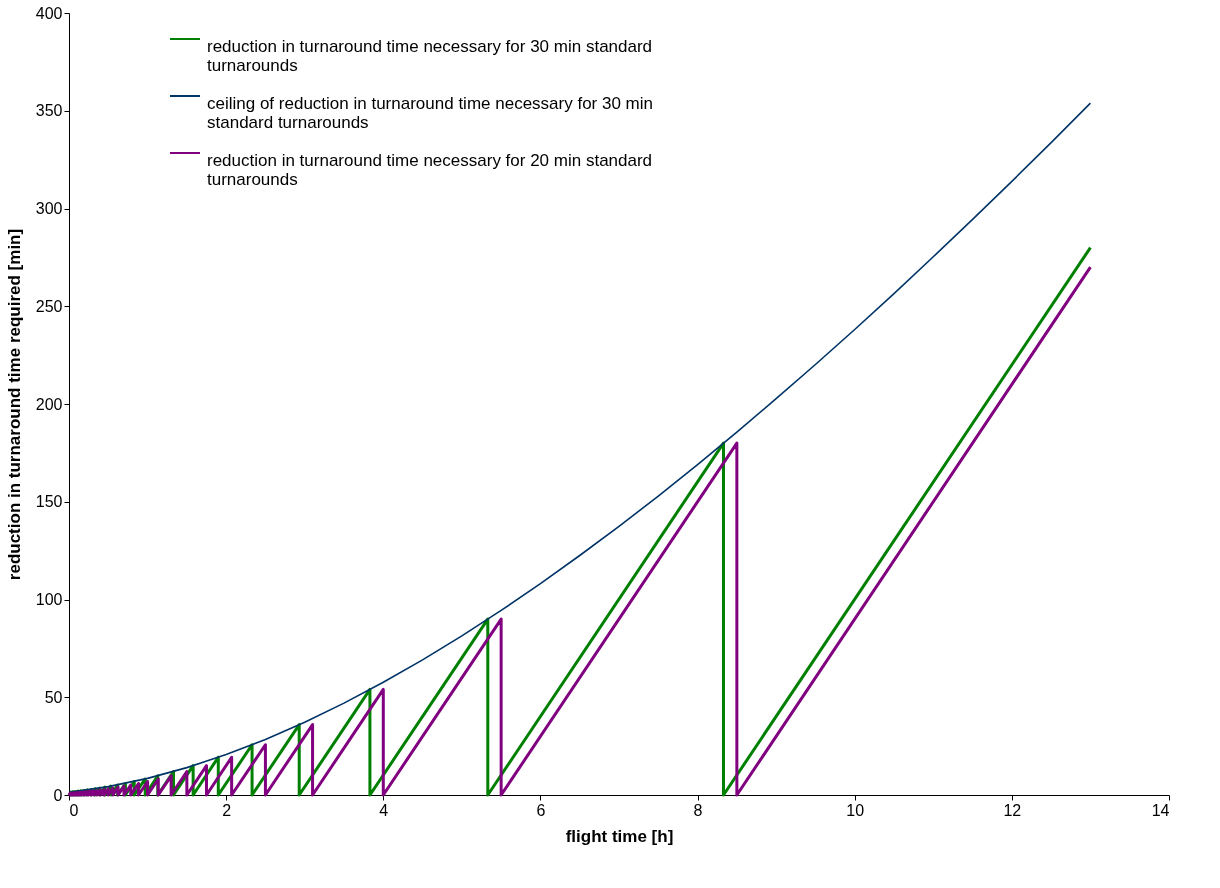 This screenshot has width=1220, height=888. What do you see at coordinates (430, 113) in the screenshot?
I see `legend-label: ceiling of reduction in turnaround time necessary for 30 min standard turnarounds` at bounding box center [430, 113].